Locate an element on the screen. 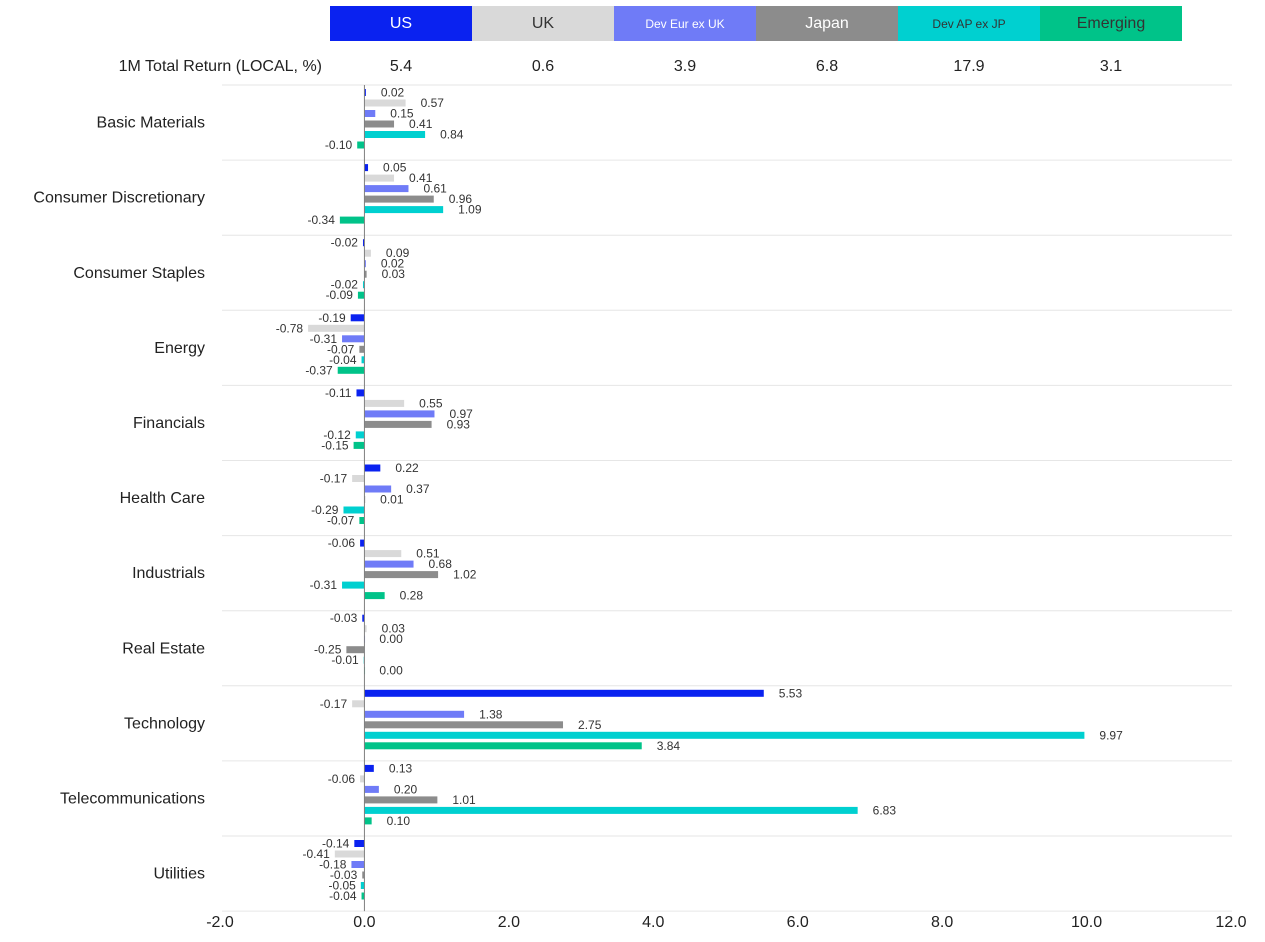  x-tick-label: 2.0 is located at coordinates (509, 922).